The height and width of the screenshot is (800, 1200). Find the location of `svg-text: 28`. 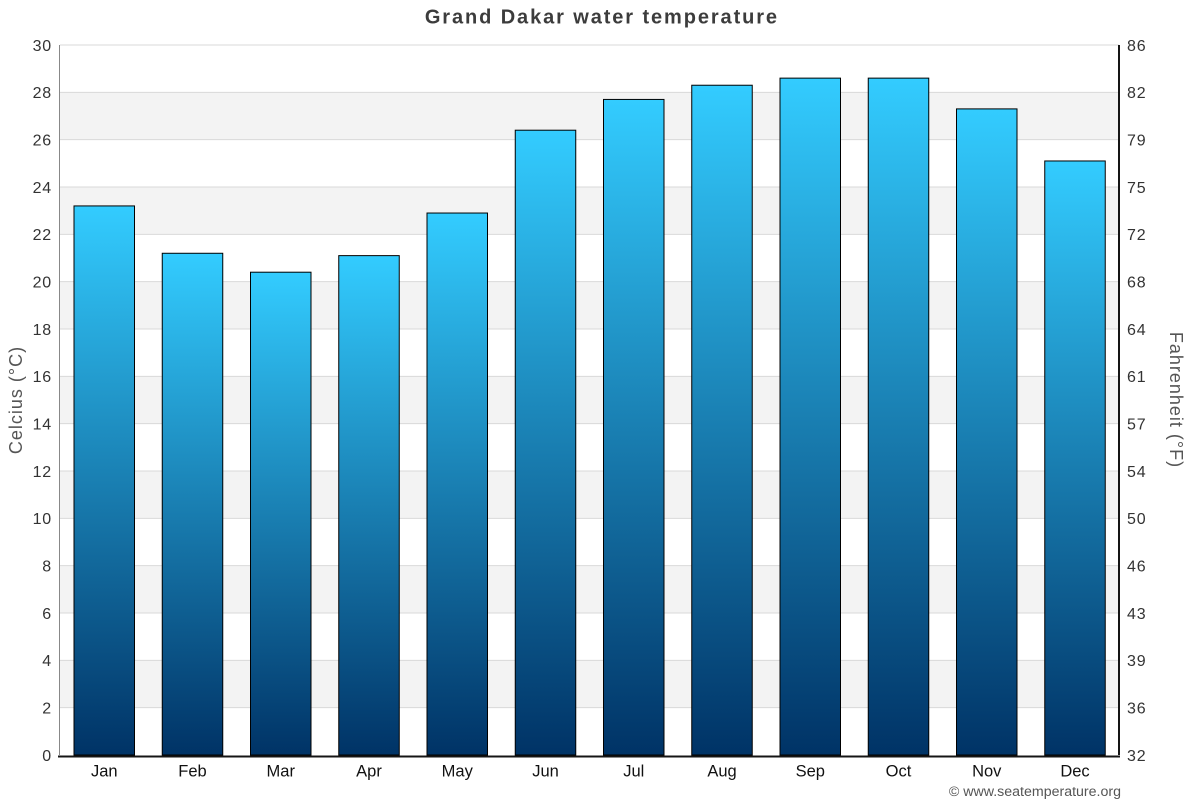

svg-text: 28 is located at coordinates (42, 93).